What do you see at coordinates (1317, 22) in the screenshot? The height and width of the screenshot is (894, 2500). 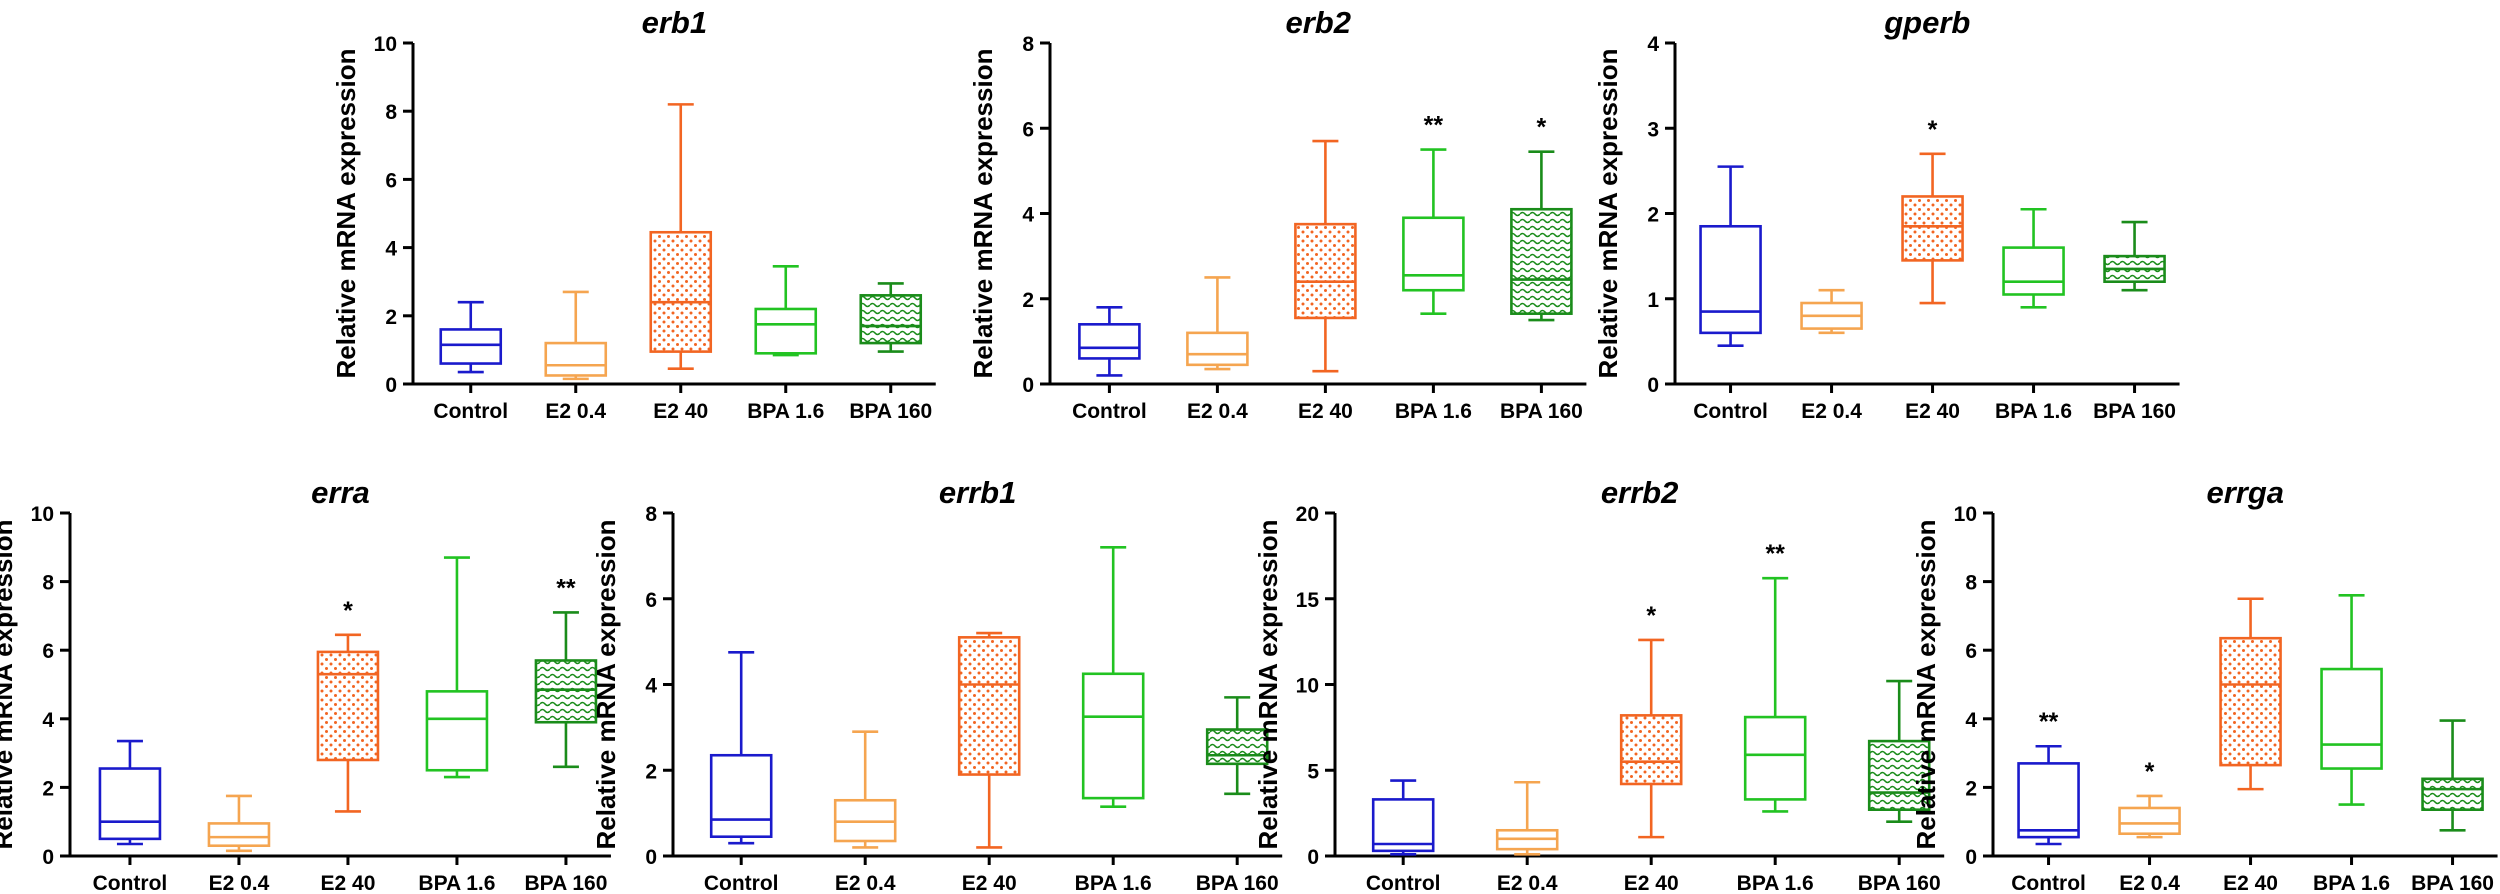 I see `panel-title: erb2` at bounding box center [1317, 22].